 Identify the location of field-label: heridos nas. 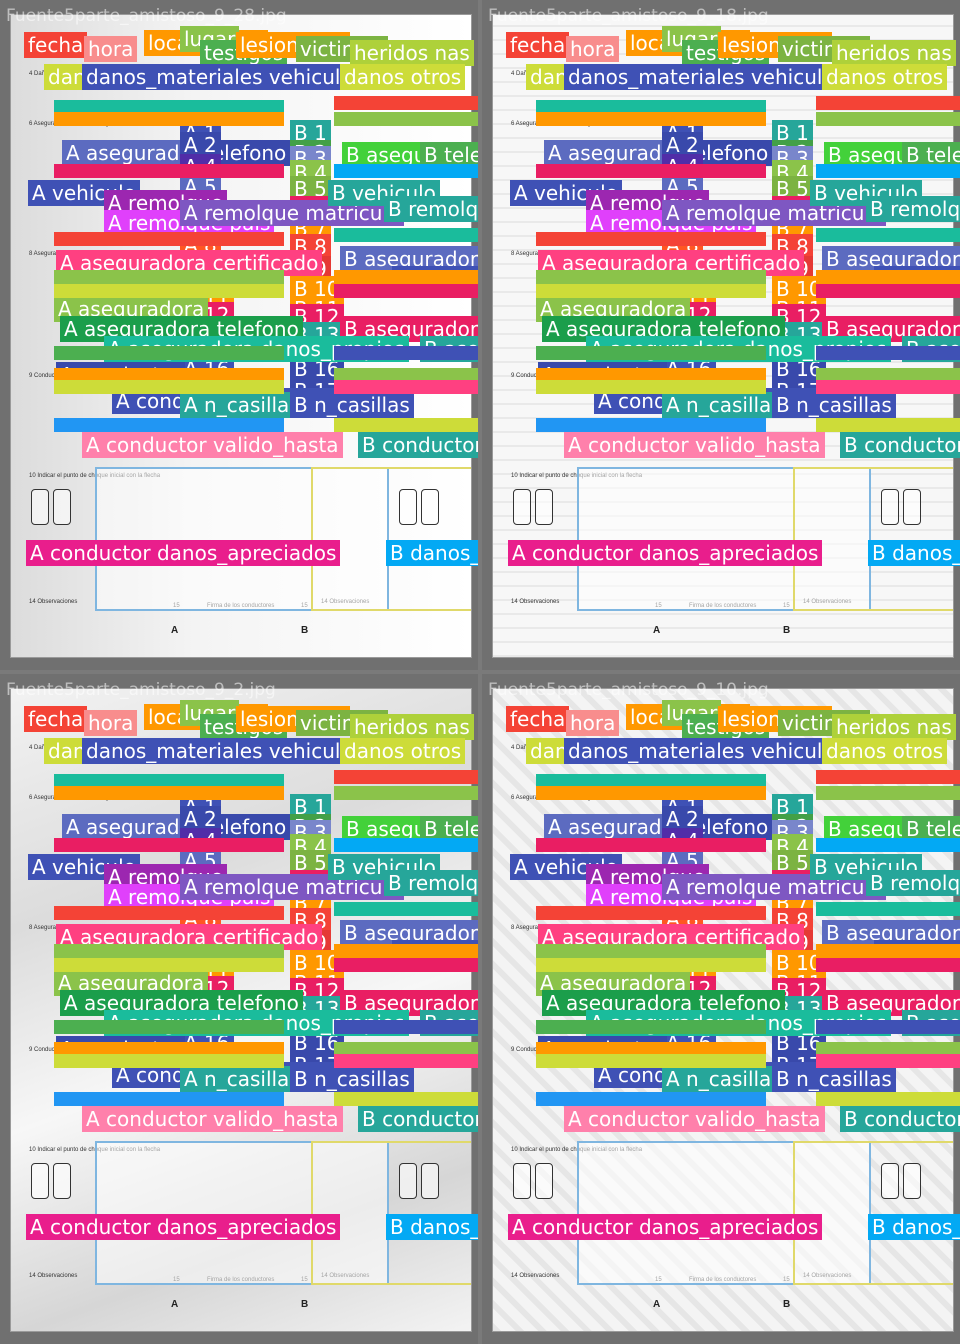
(412, 53).